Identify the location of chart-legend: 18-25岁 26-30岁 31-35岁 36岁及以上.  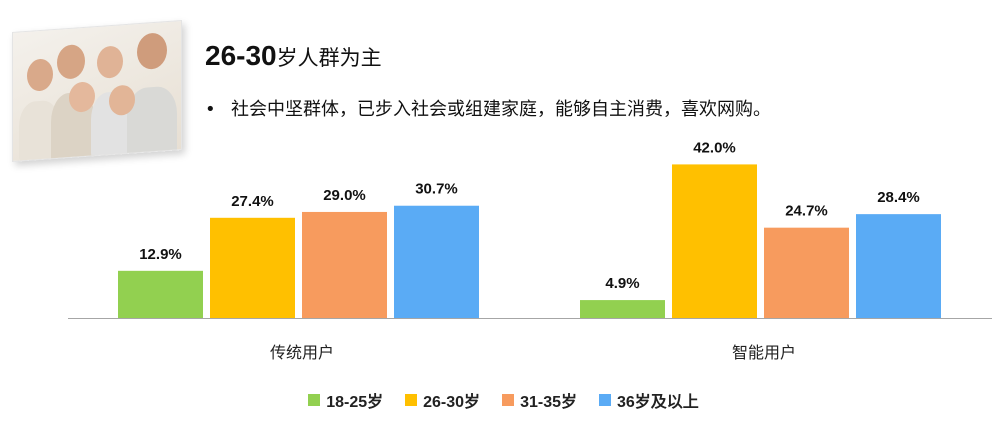
(503, 400).